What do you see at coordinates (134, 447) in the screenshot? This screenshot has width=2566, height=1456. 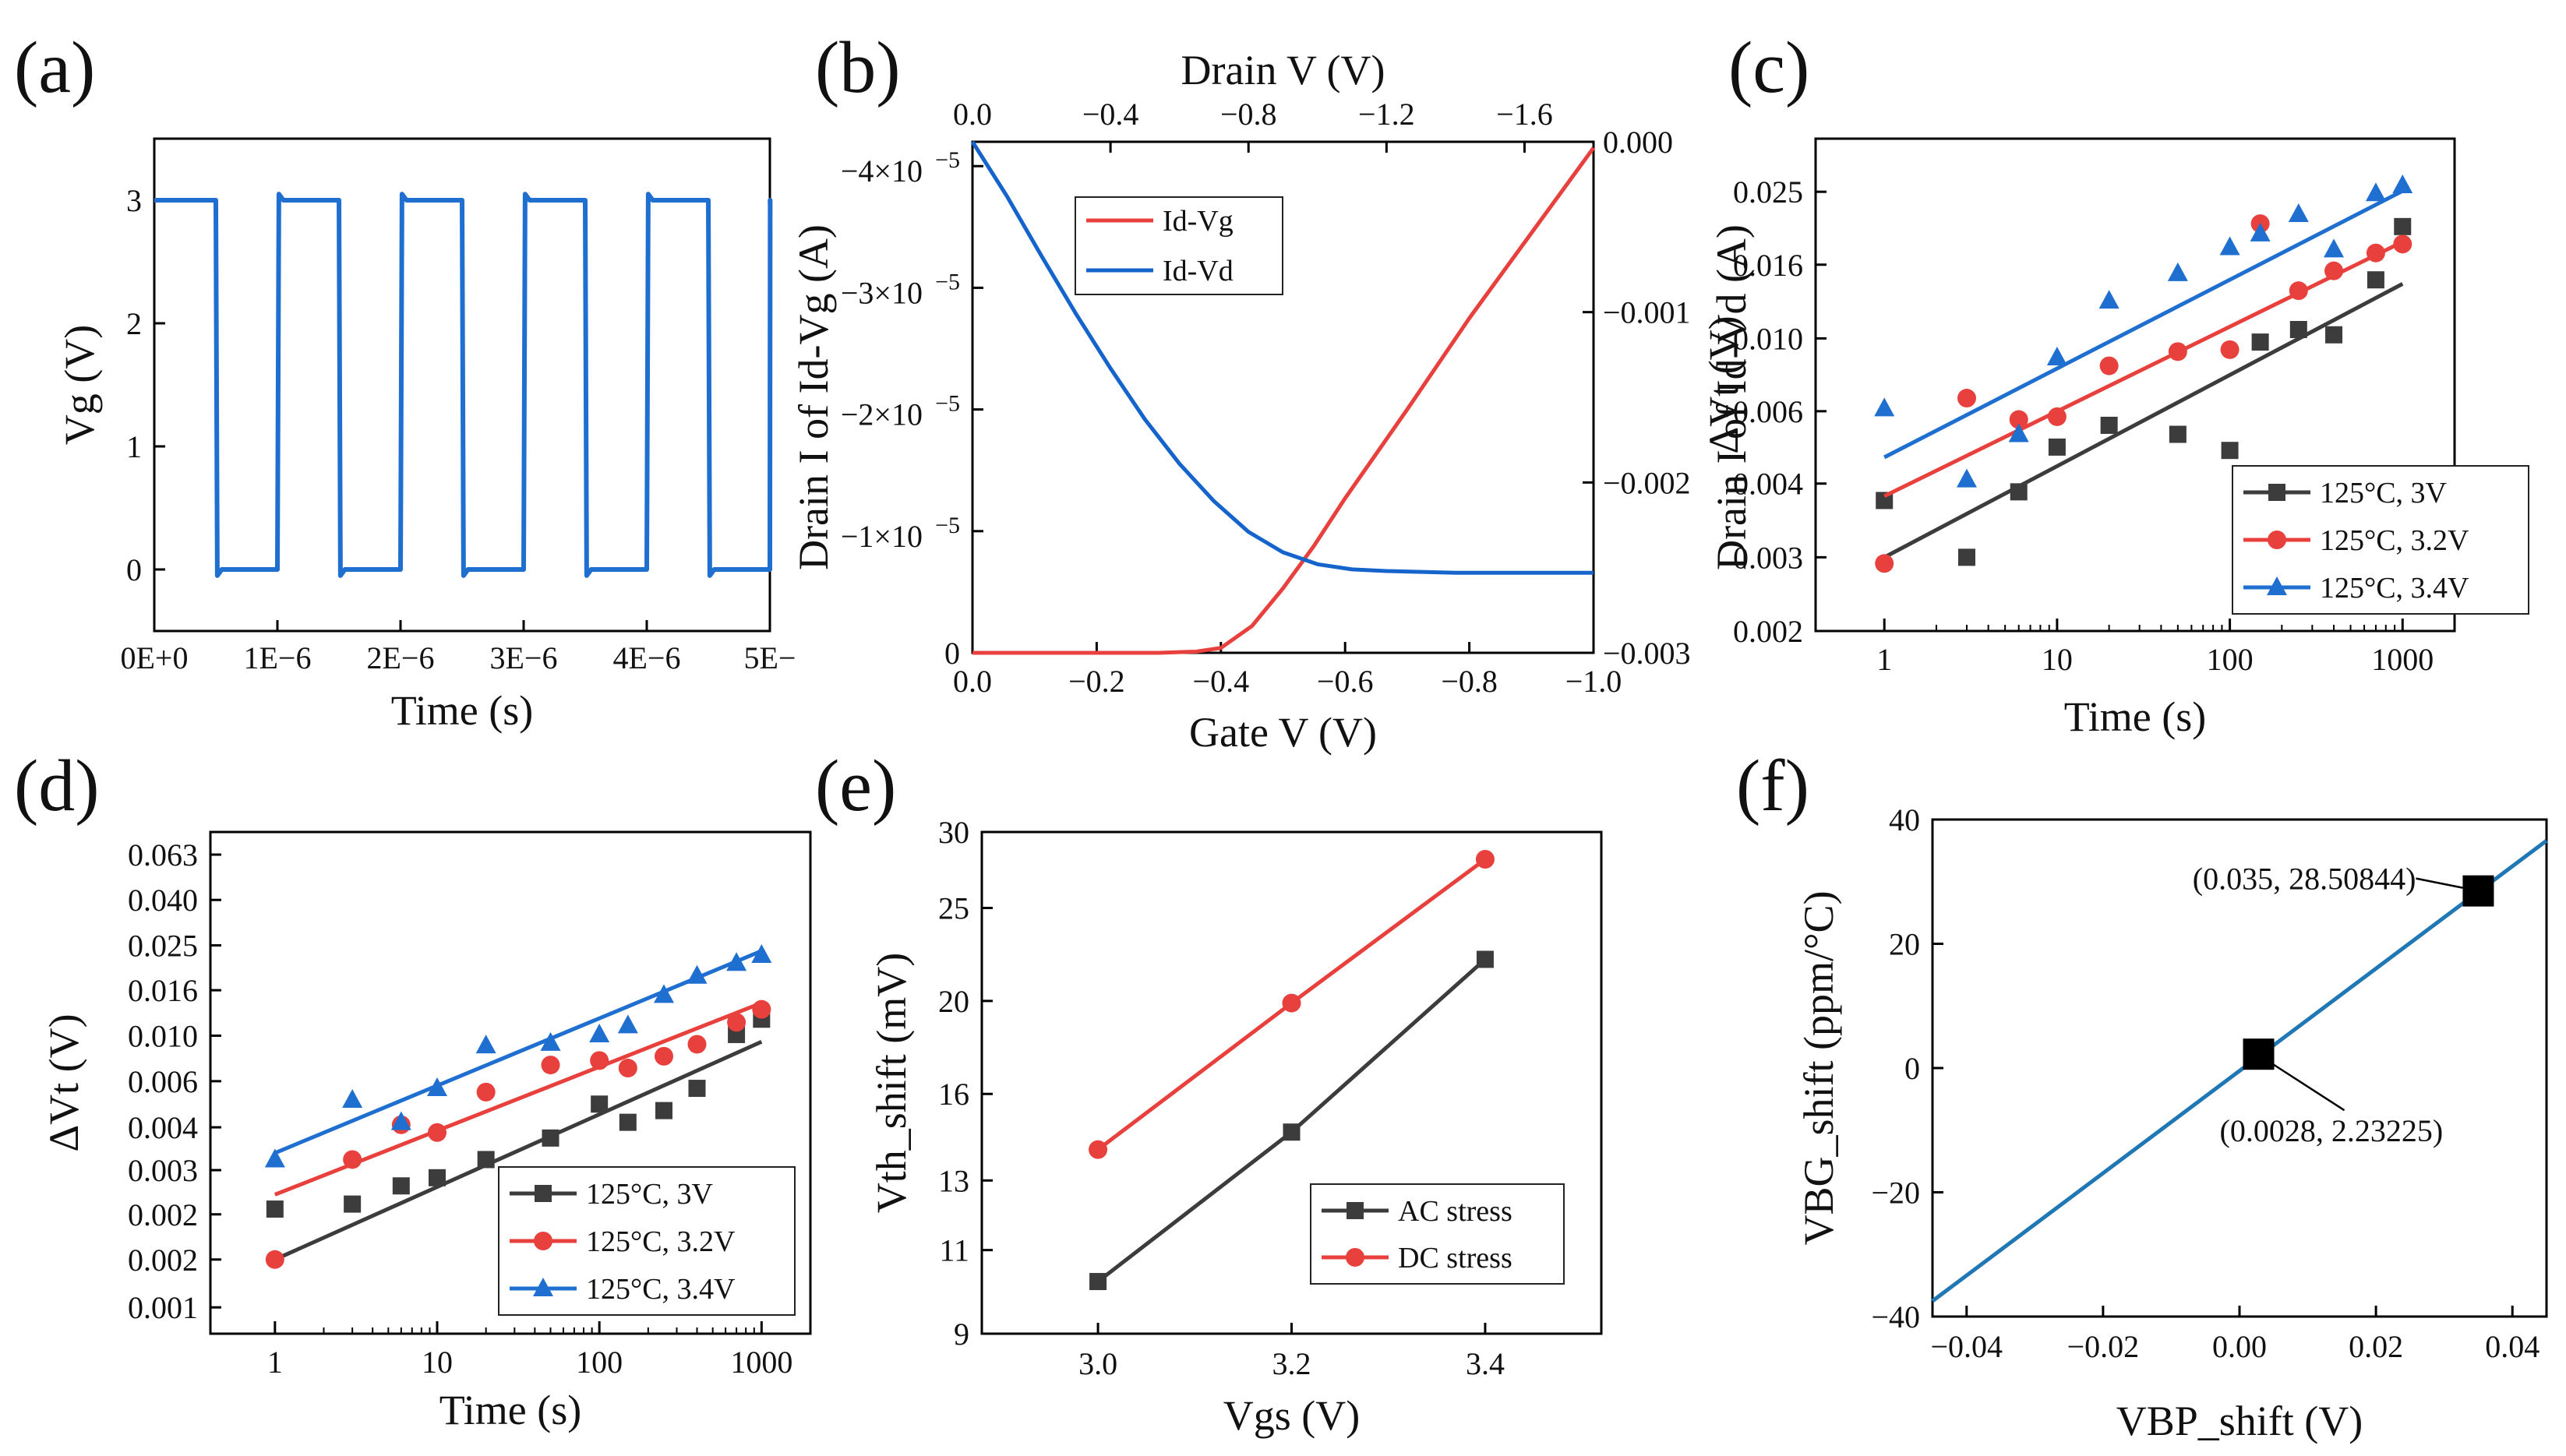 I see `a-y-tick-label: 1` at bounding box center [134, 447].